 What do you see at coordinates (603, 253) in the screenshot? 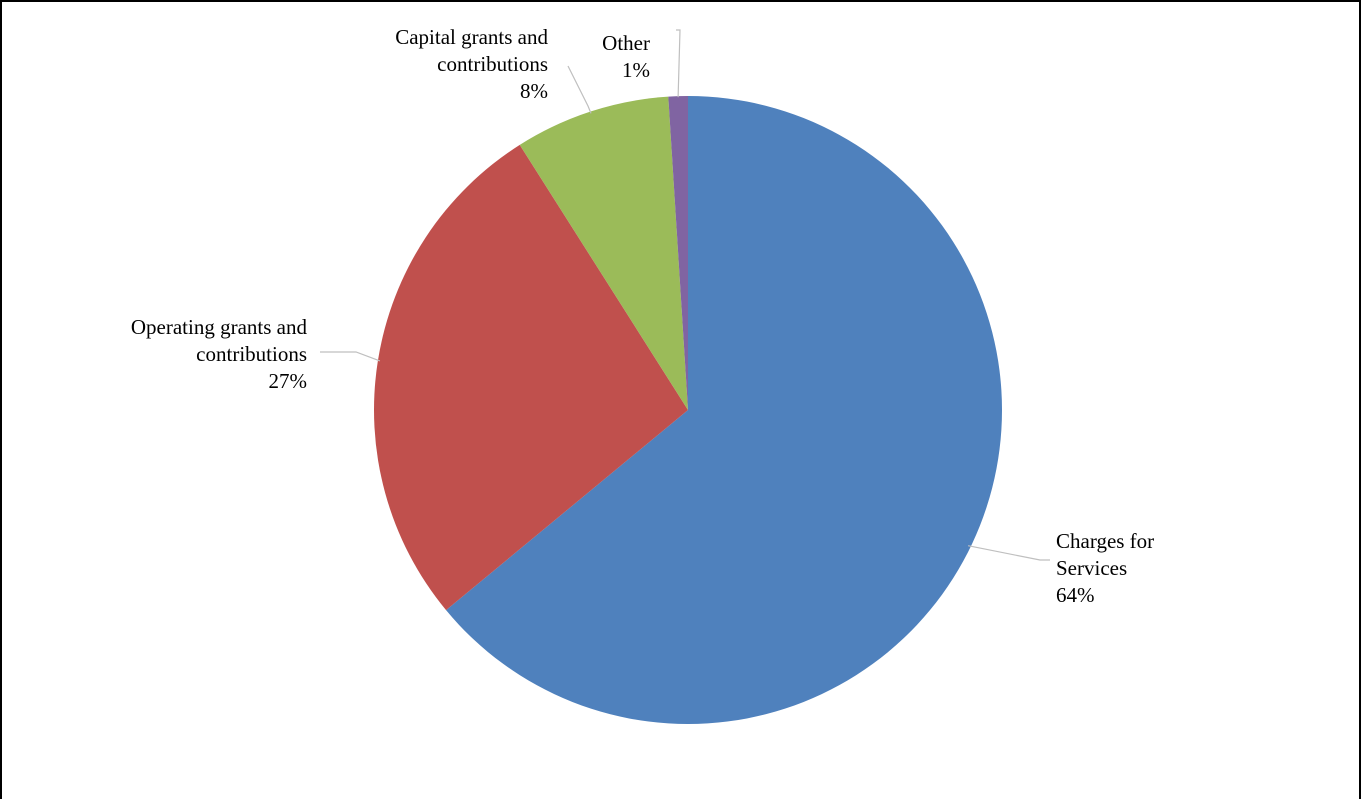
I see `pie-slice-capital-grants-and-contributions` at bounding box center [603, 253].